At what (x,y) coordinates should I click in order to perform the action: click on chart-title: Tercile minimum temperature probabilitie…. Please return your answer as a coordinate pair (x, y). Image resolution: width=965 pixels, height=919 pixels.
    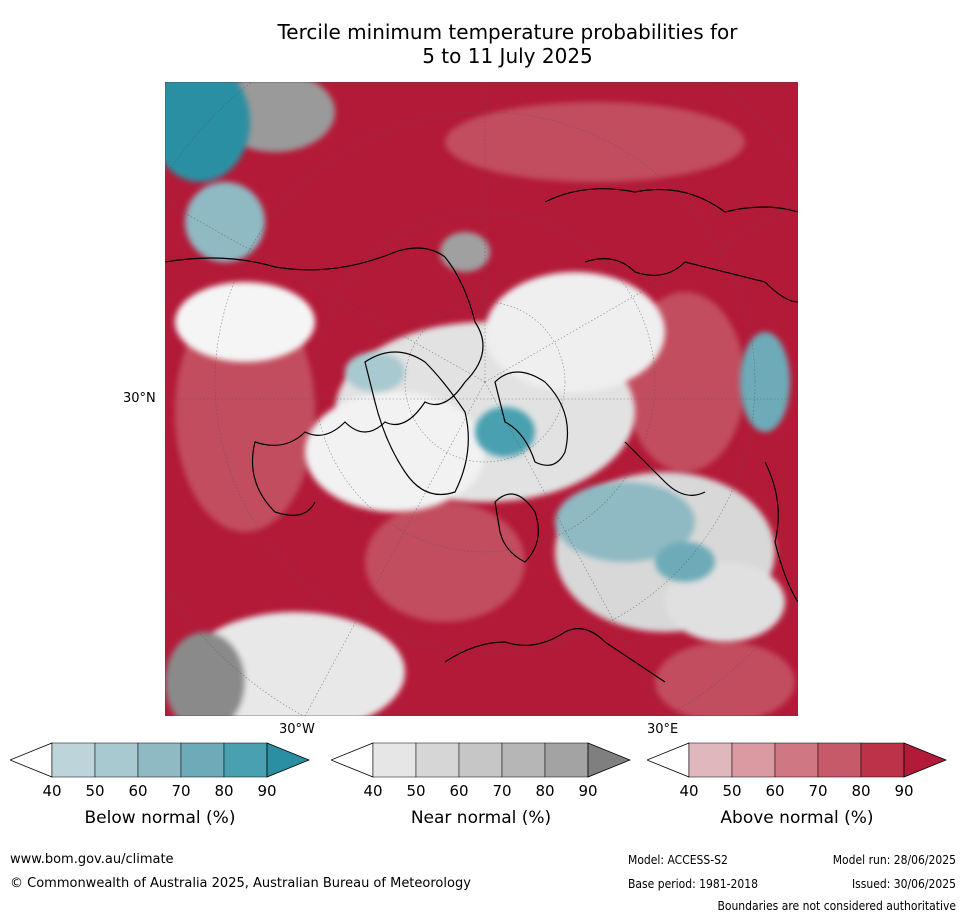
    Looking at the image, I should click on (482, 44).